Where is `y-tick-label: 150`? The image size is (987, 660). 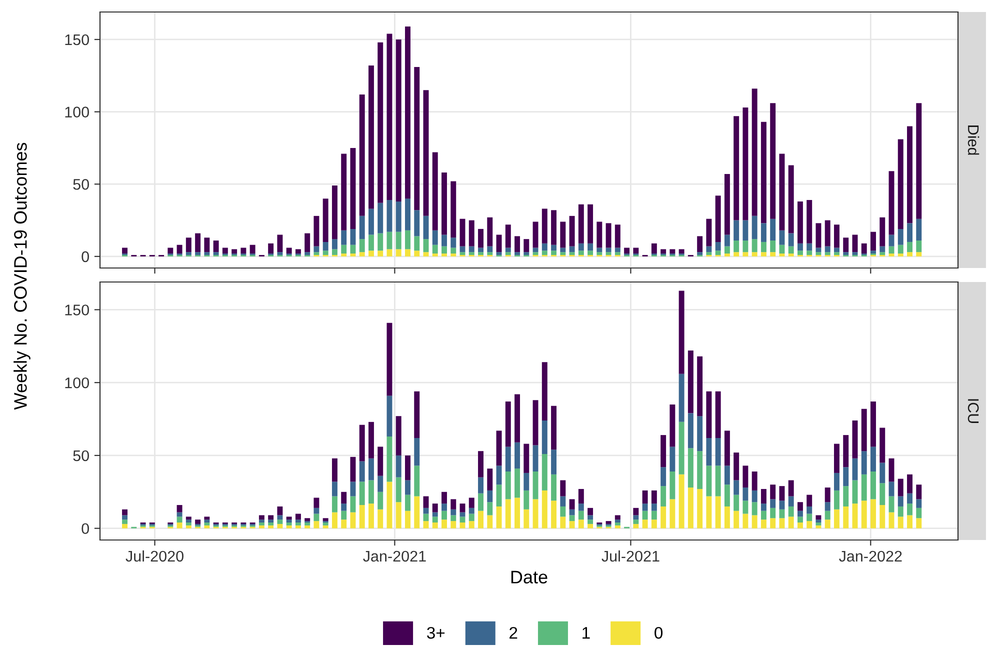
y-tick-label: 150 is located at coordinates (77, 310).